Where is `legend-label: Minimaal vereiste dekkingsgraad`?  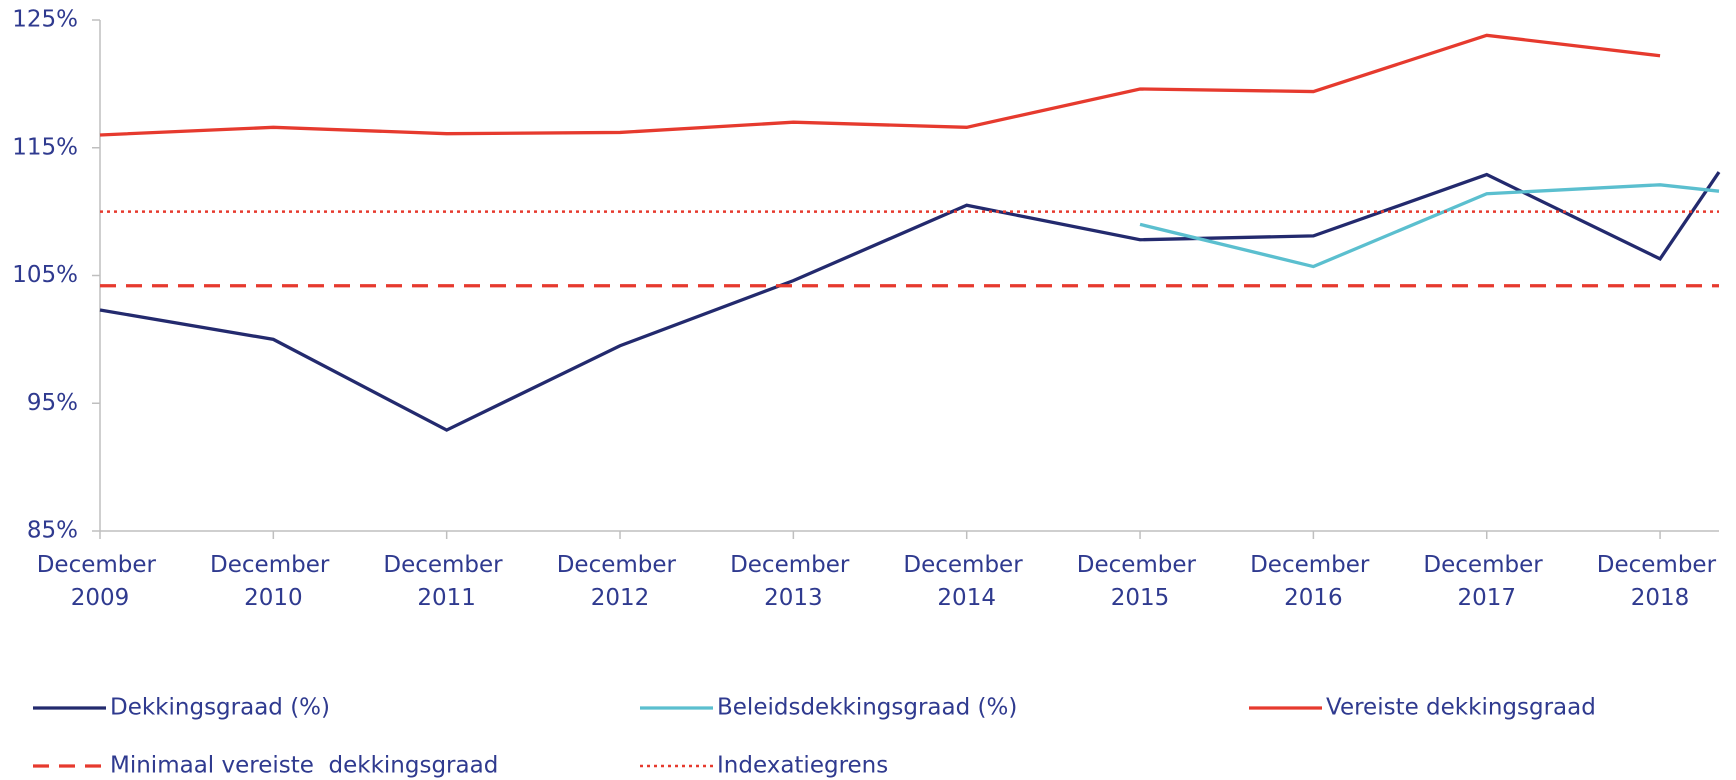
legend-label: Minimaal vereiste dekkingsgraad is located at coordinates (304, 766).